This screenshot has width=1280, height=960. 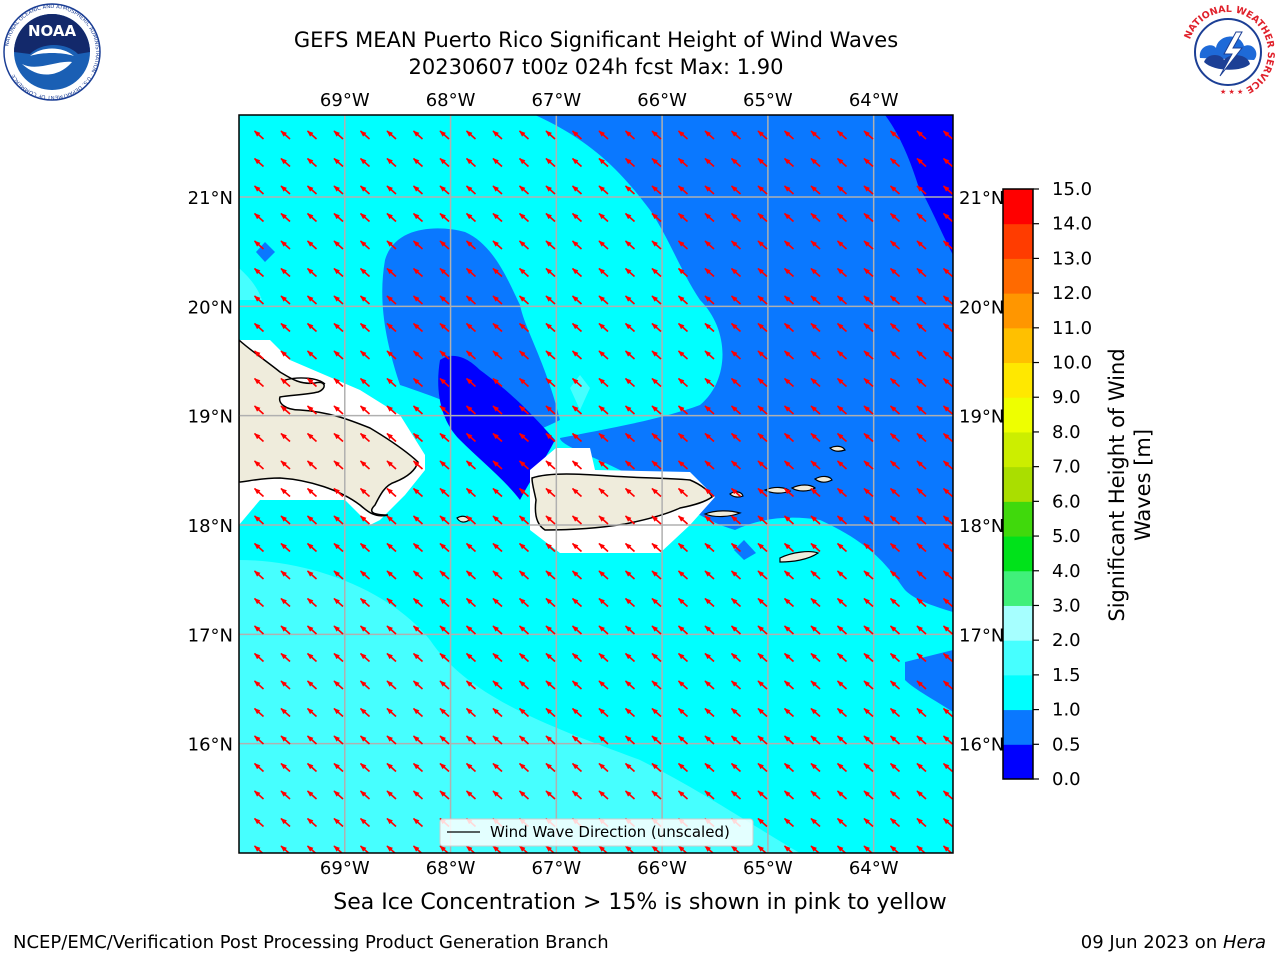 What do you see at coordinates (1066, 675) in the screenshot?
I see `colorbar-tick-label: 1.5` at bounding box center [1066, 675].